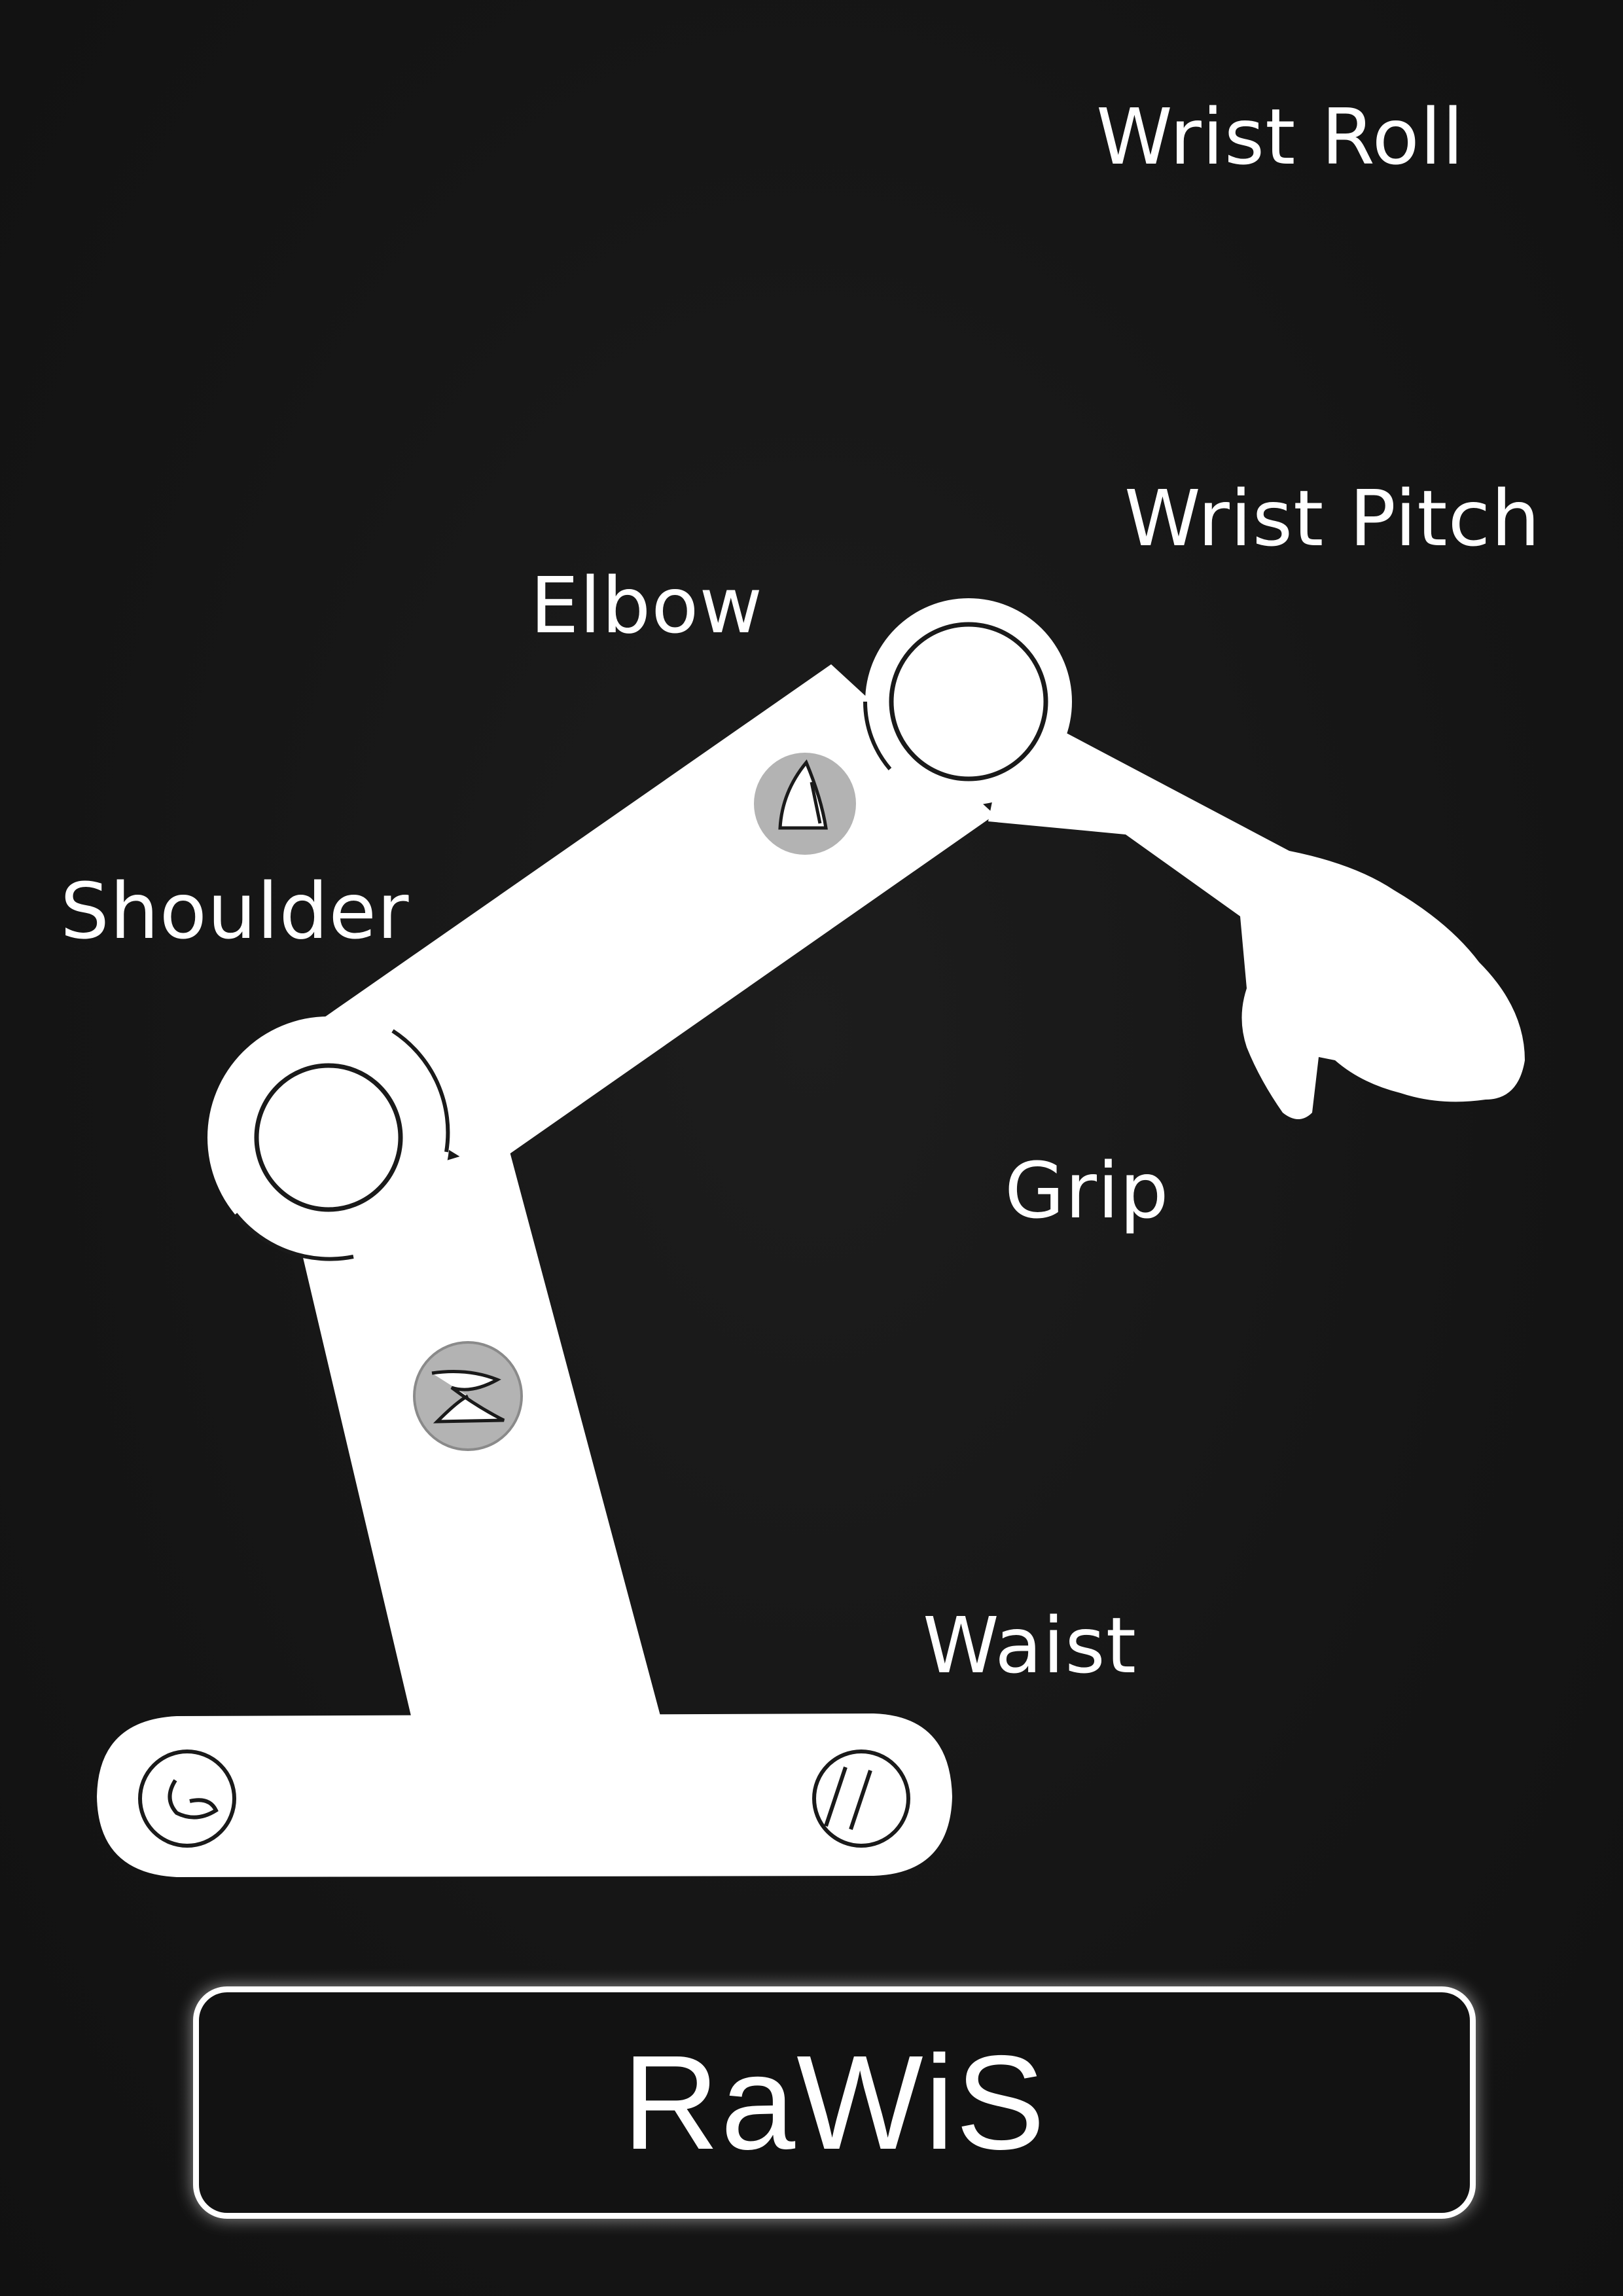 The height and width of the screenshot is (2296, 1623). Describe the element at coordinates (967, 701) in the screenshot. I see `elbow-joint-icon` at that location.